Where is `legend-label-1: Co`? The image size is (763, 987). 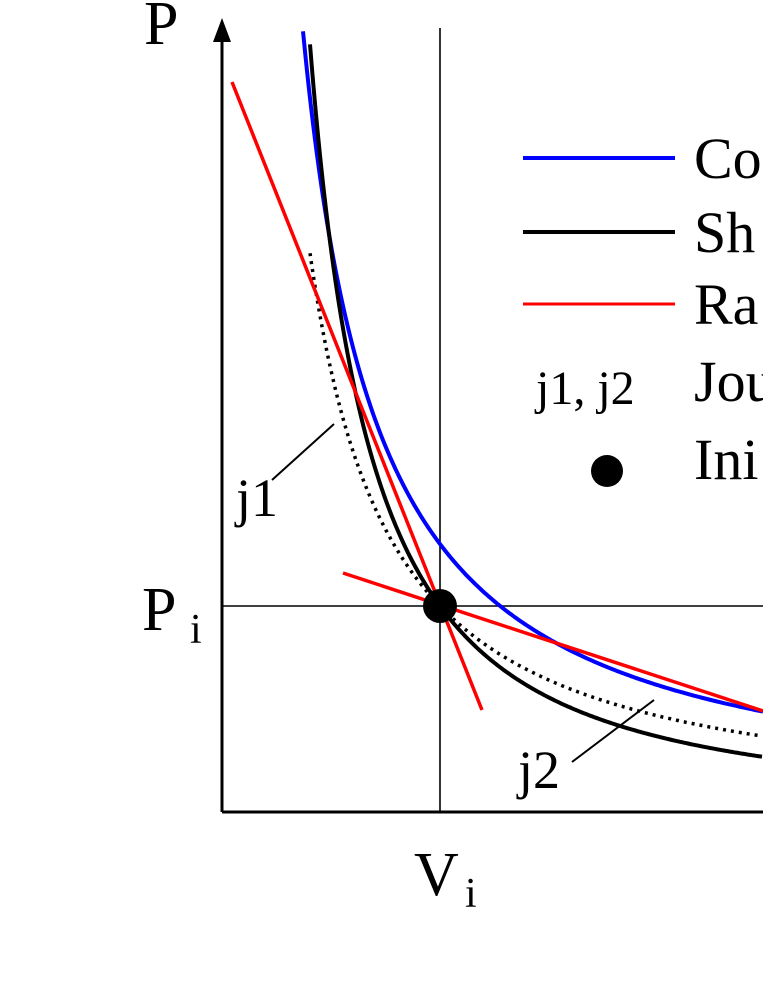 legend-label-1: Co is located at coordinates (728, 158).